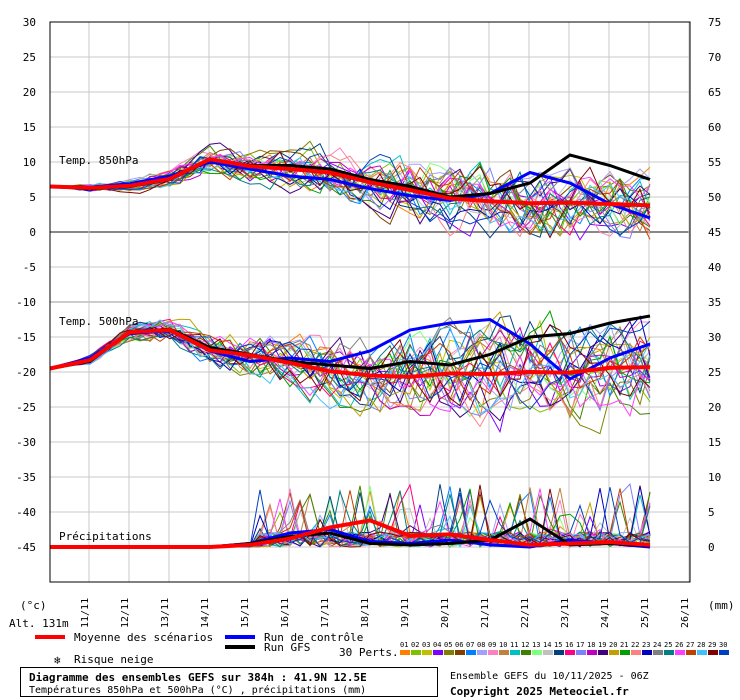 Image resolution: width=740 pixels, height=700 pixels. What do you see at coordinates (679, 645) in the screenshot?
I see `legend-pert-id: 26` at bounding box center [679, 645].